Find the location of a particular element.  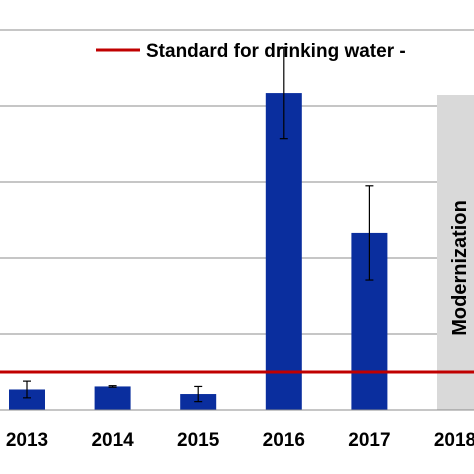

legend: Standard for drinking water - is located at coordinates (251, 51).